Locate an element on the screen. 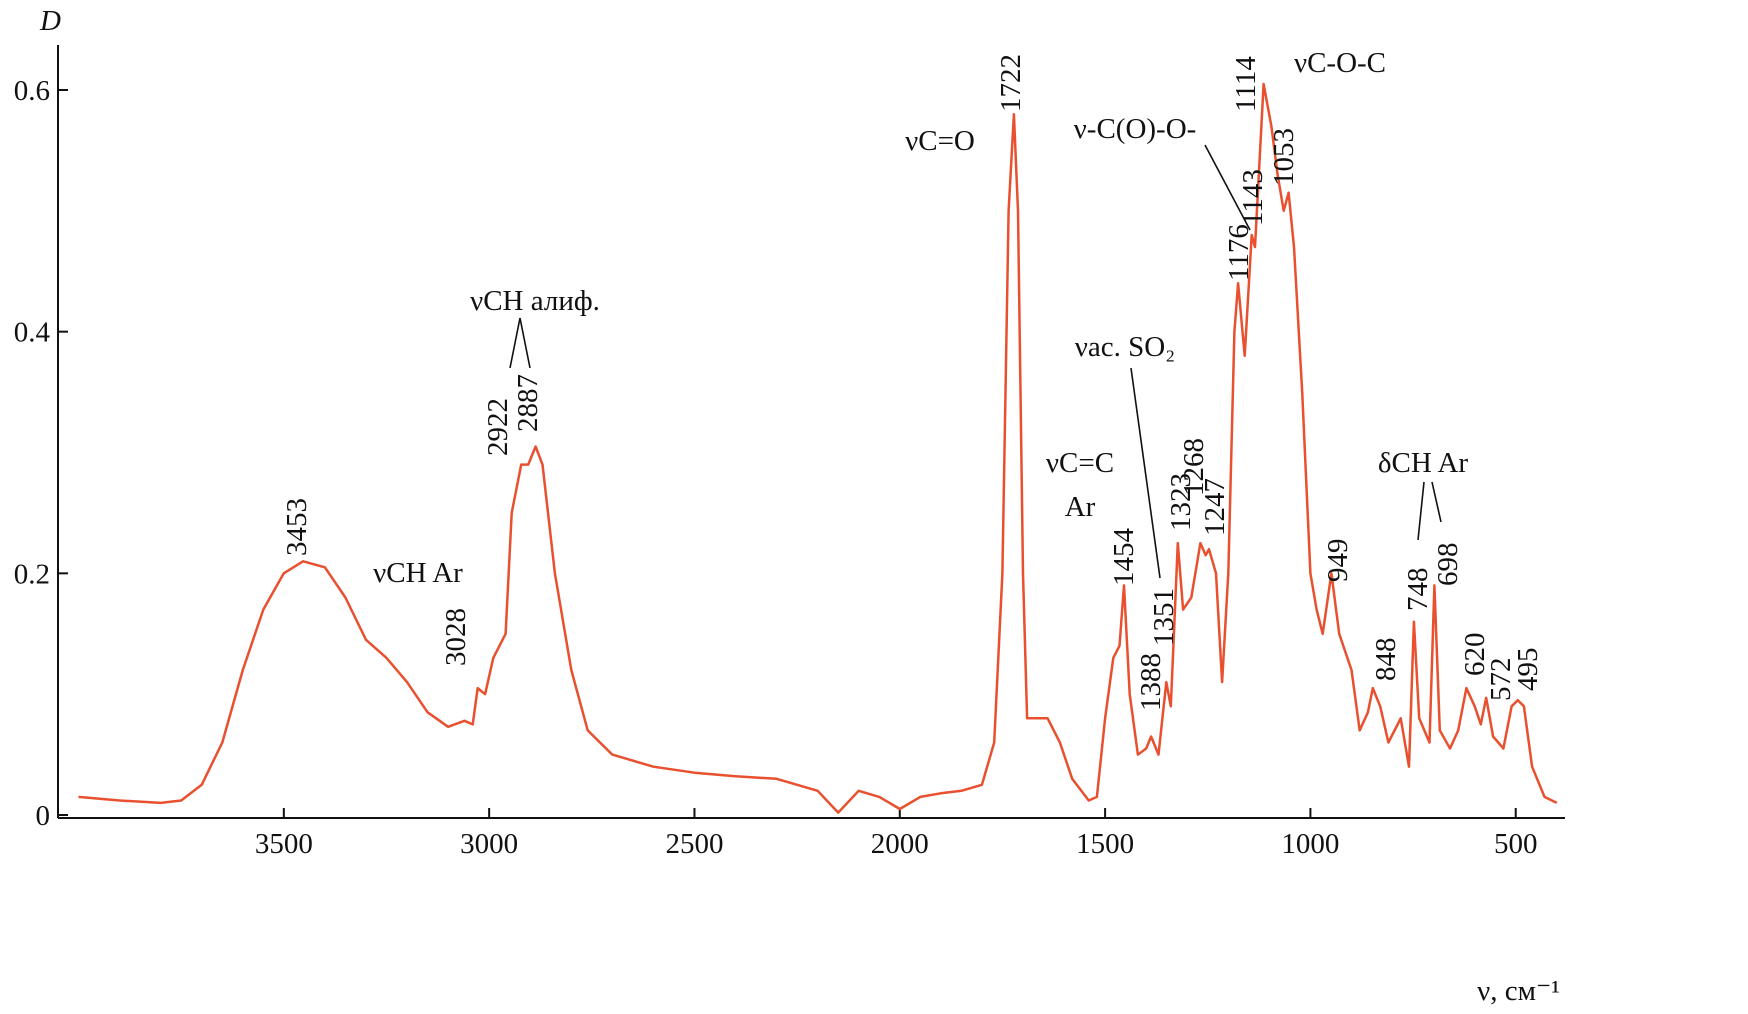 This screenshot has height=1014, width=1748. annotation: Ar is located at coordinates (1080, 507).